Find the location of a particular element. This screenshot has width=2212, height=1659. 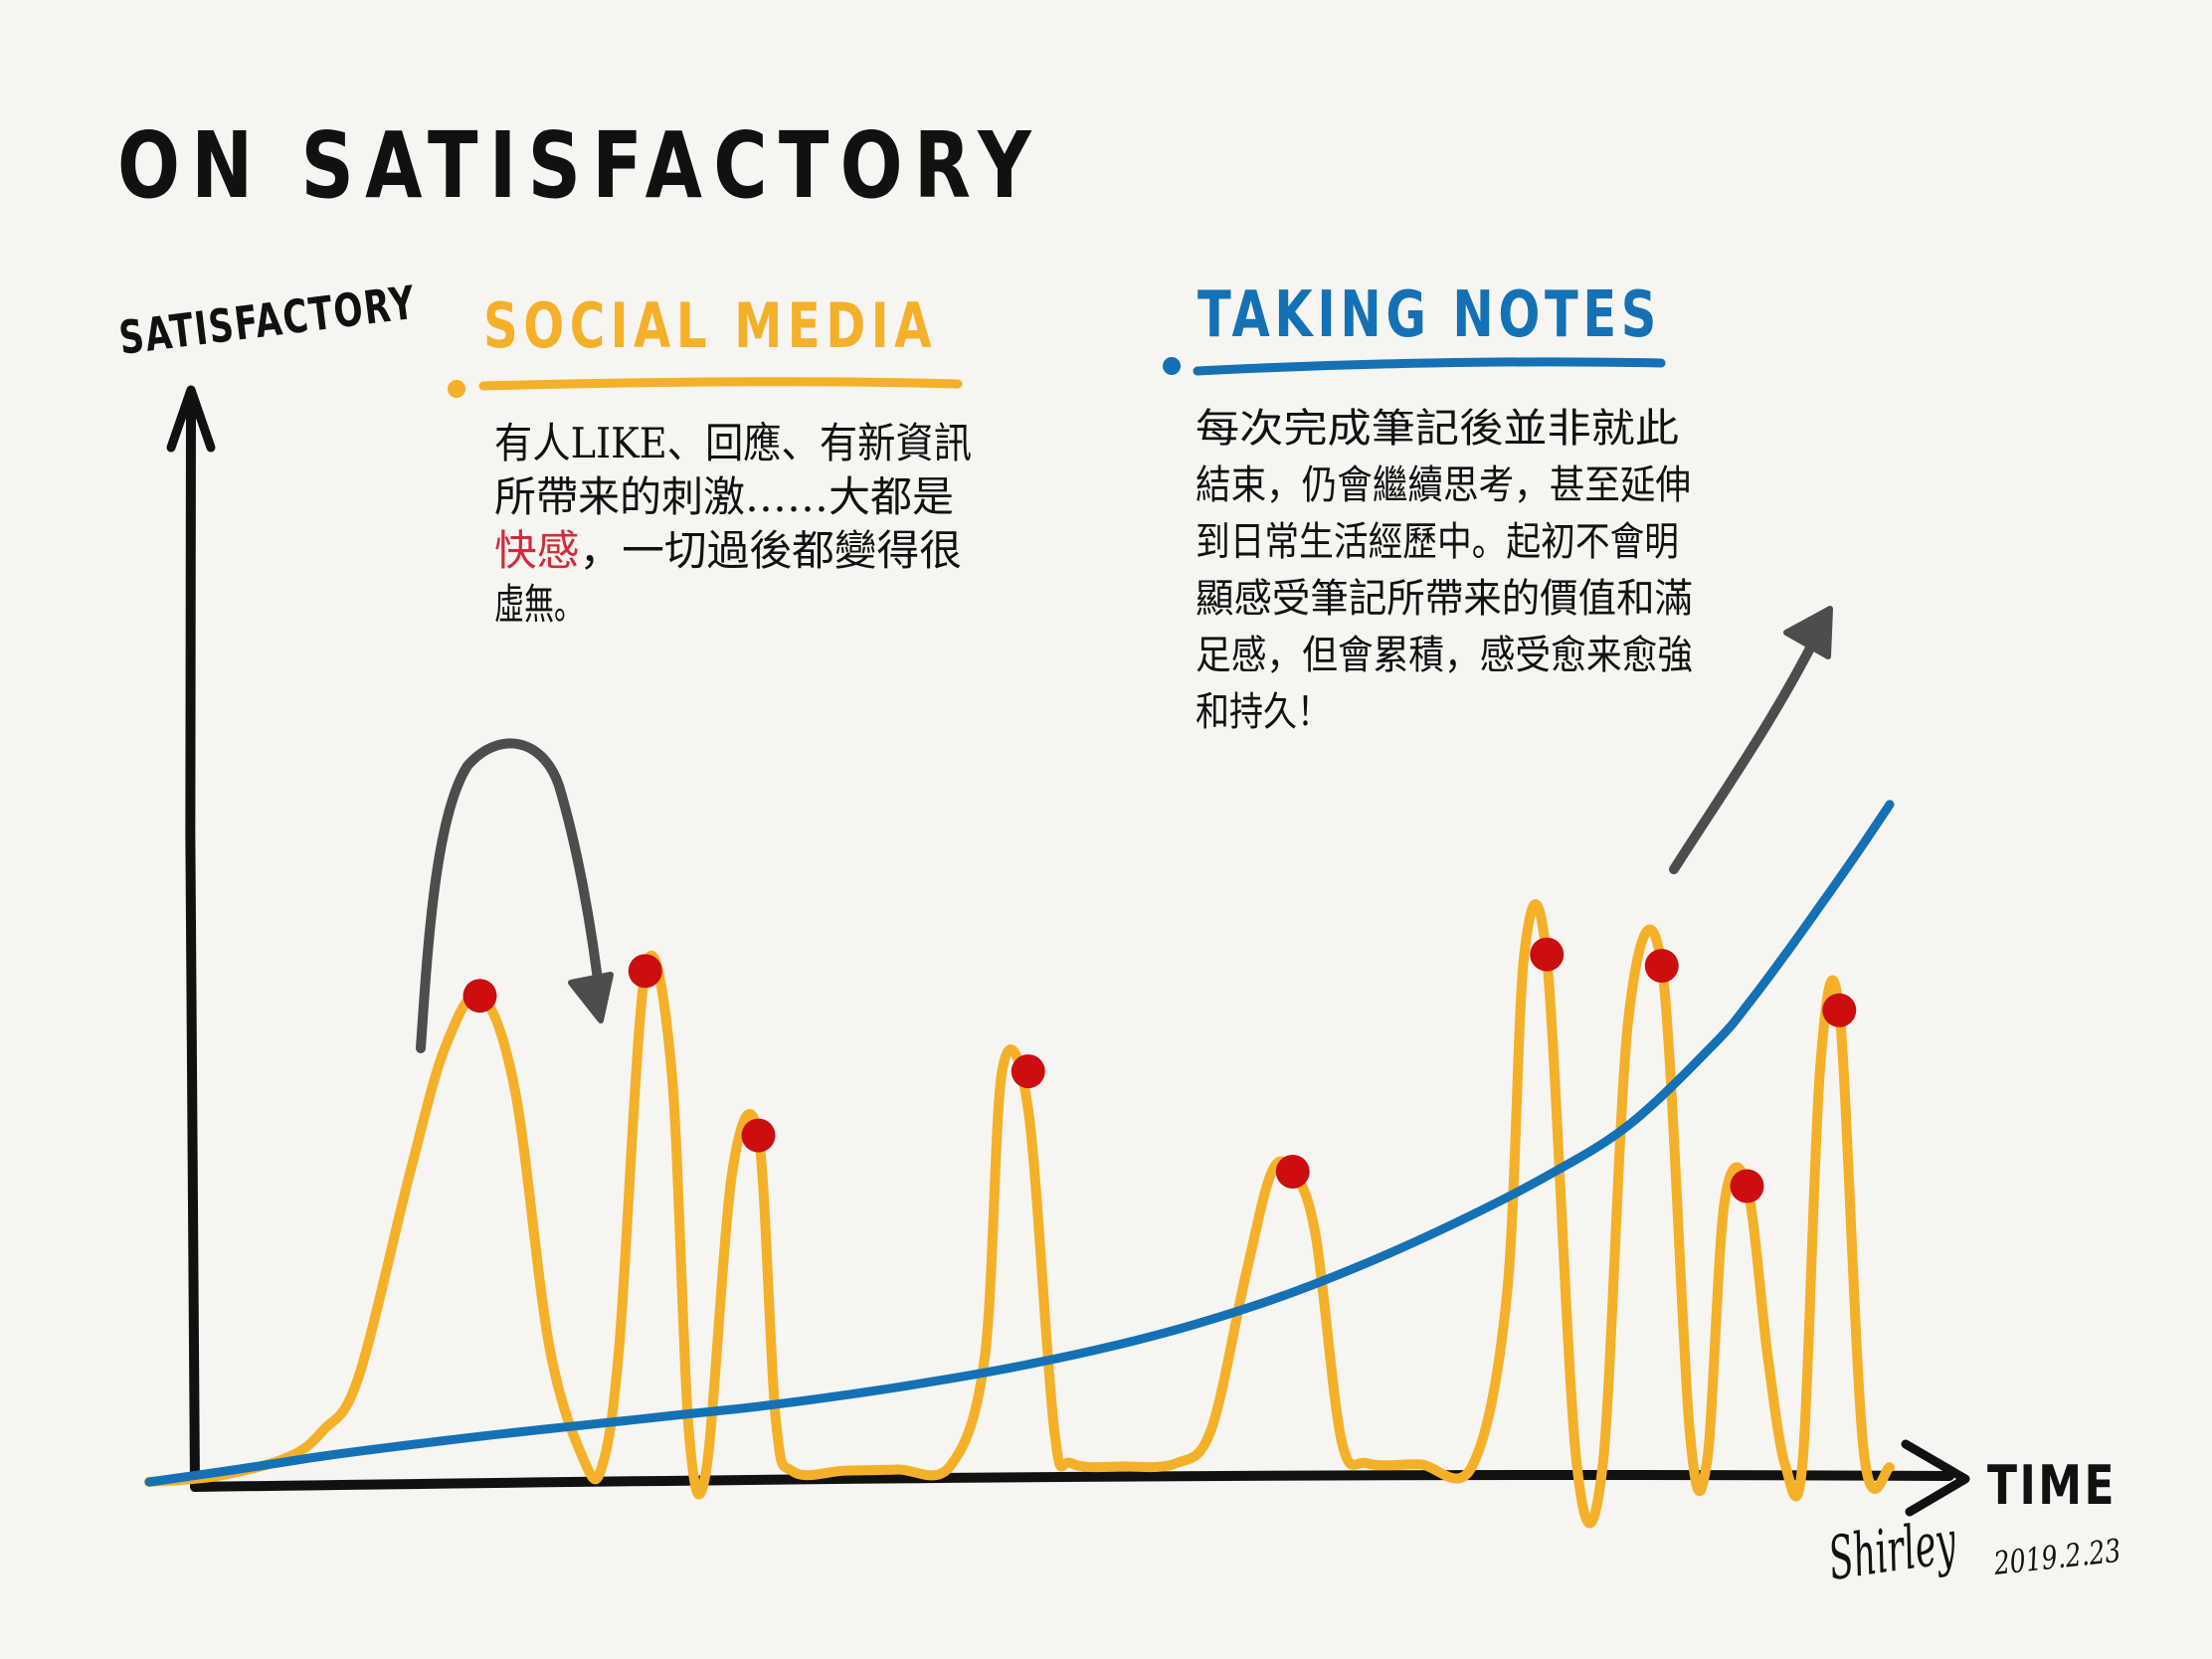

y-axis-label: SATISFACTORY is located at coordinates (267, 320).